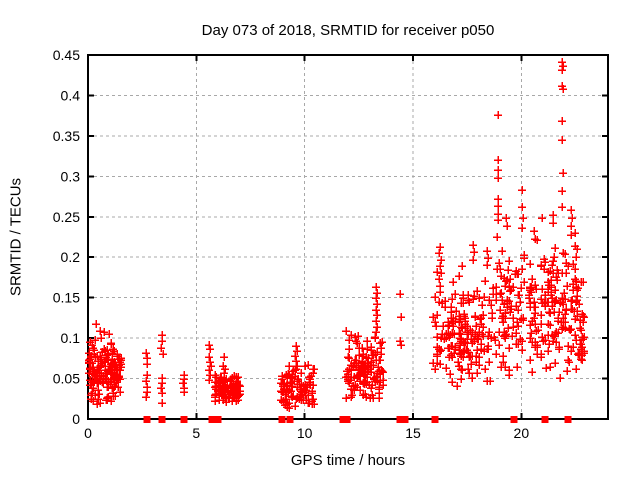  I want to click on y-tick-label: 0.45, so click(66, 55).